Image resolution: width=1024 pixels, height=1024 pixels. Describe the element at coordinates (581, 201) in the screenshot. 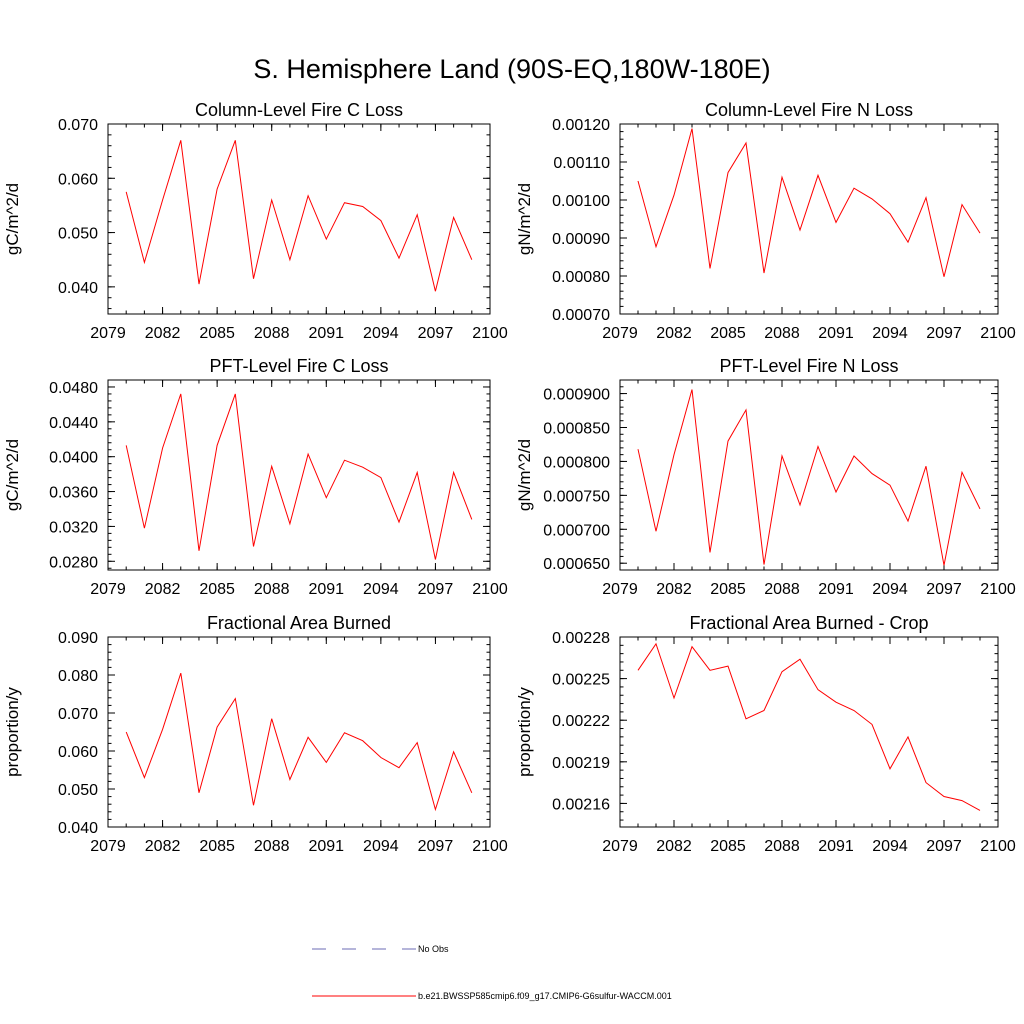

I see `y-tick-label: 0.00100` at that location.